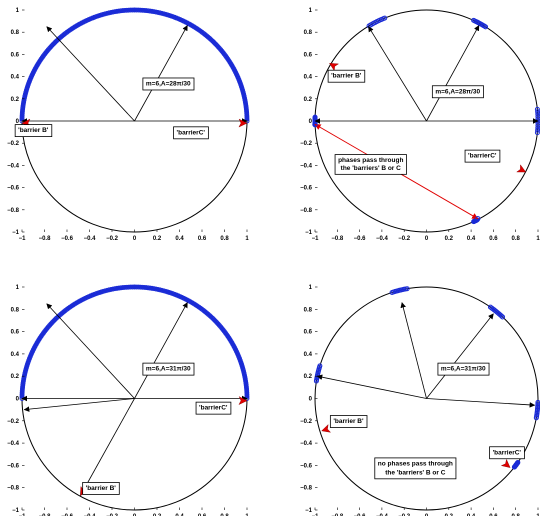 The height and width of the screenshot is (516, 540). Describe the element at coordinates (18, 288) in the screenshot. I see `y-tick-label: 1` at that location.